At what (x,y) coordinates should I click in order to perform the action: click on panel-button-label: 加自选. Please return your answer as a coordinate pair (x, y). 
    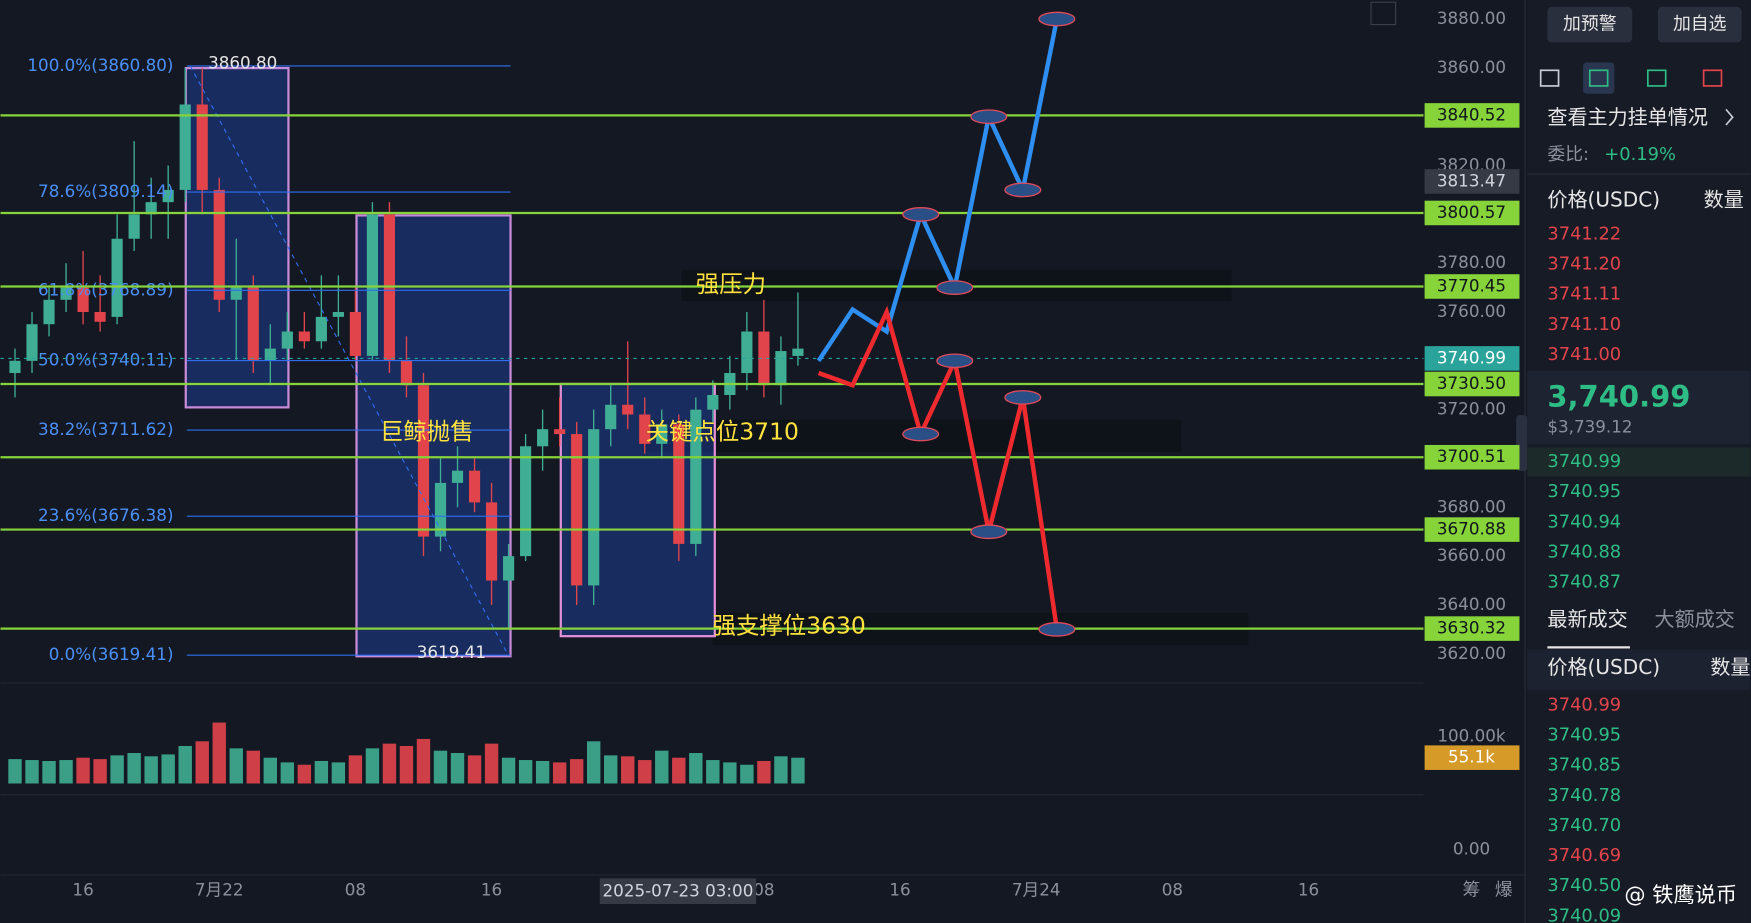
    Looking at the image, I should click on (1700, 24).